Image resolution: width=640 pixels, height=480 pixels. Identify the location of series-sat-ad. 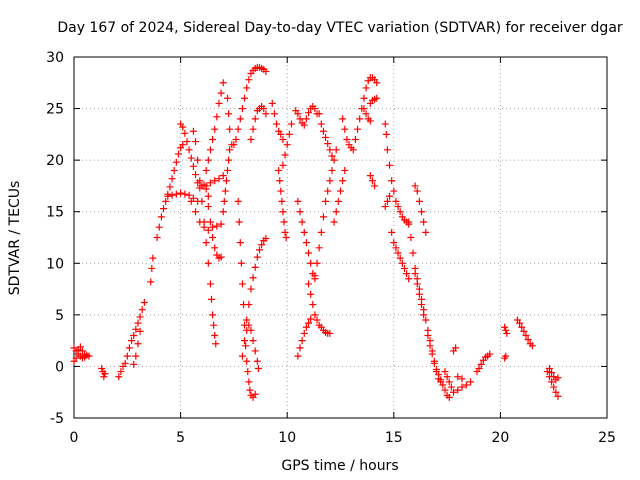
(325, 135).